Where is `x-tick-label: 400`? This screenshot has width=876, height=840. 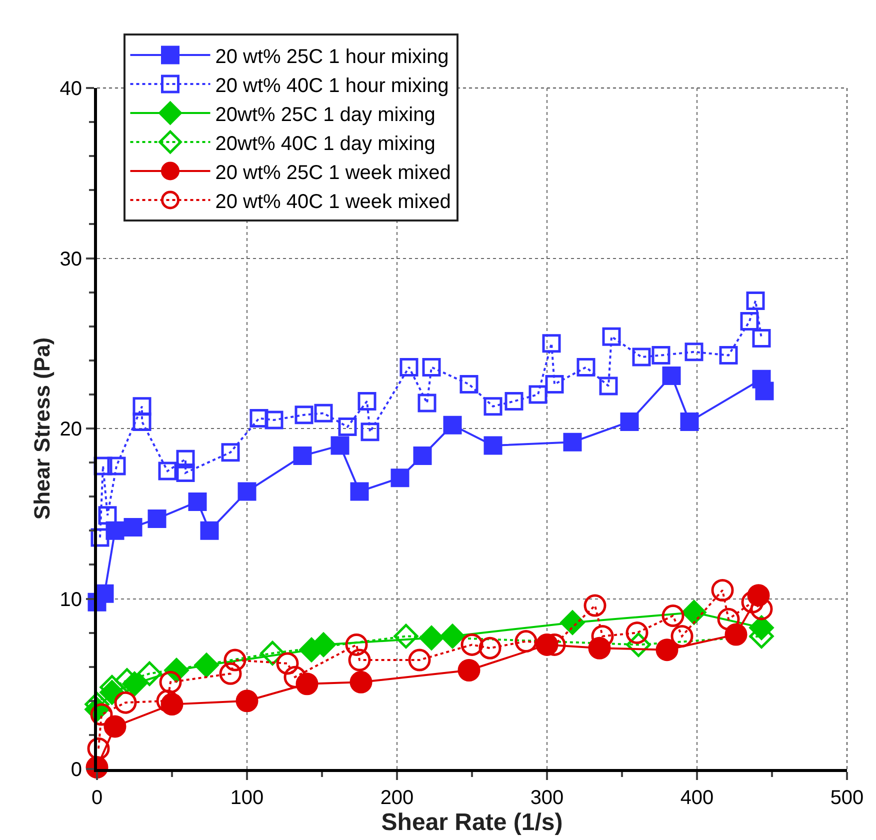
x-tick-label: 400 is located at coordinates (697, 798).